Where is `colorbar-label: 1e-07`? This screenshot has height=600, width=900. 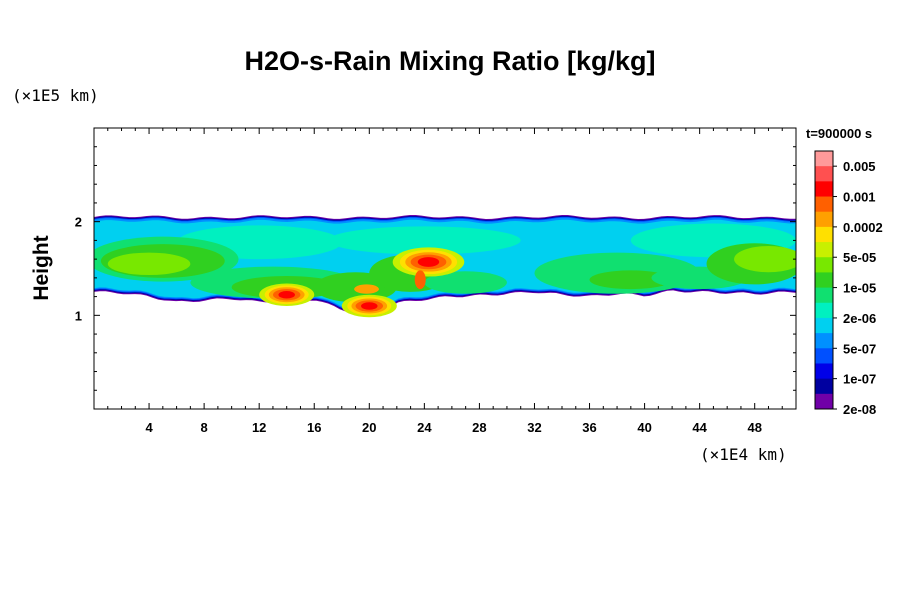 colorbar-label: 1e-07 is located at coordinates (859, 379).